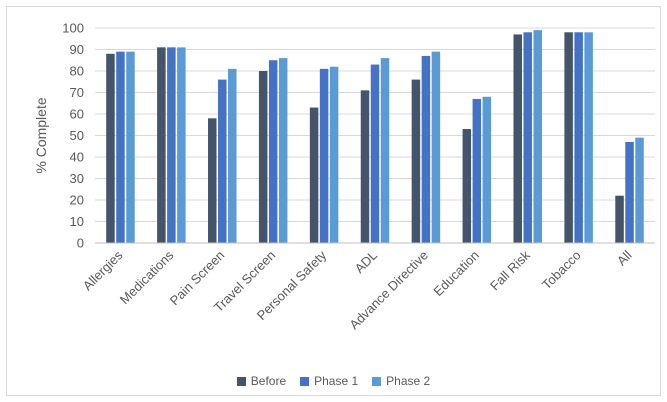 This screenshot has width=667, height=402. I want to click on y-tick-label: 100, so click(73, 28).